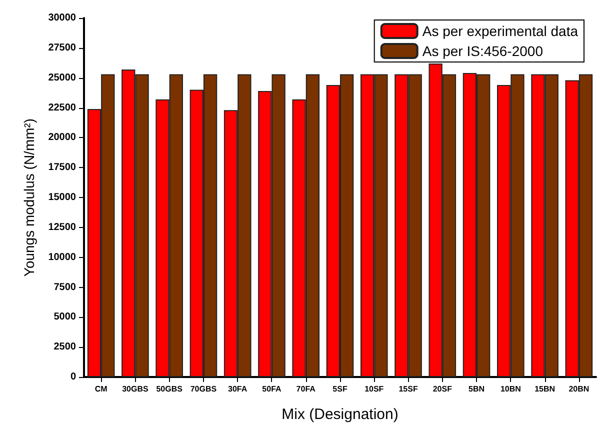  Describe the element at coordinates (62, 168) in the screenshot. I see `y-tick-label: 17500` at that location.